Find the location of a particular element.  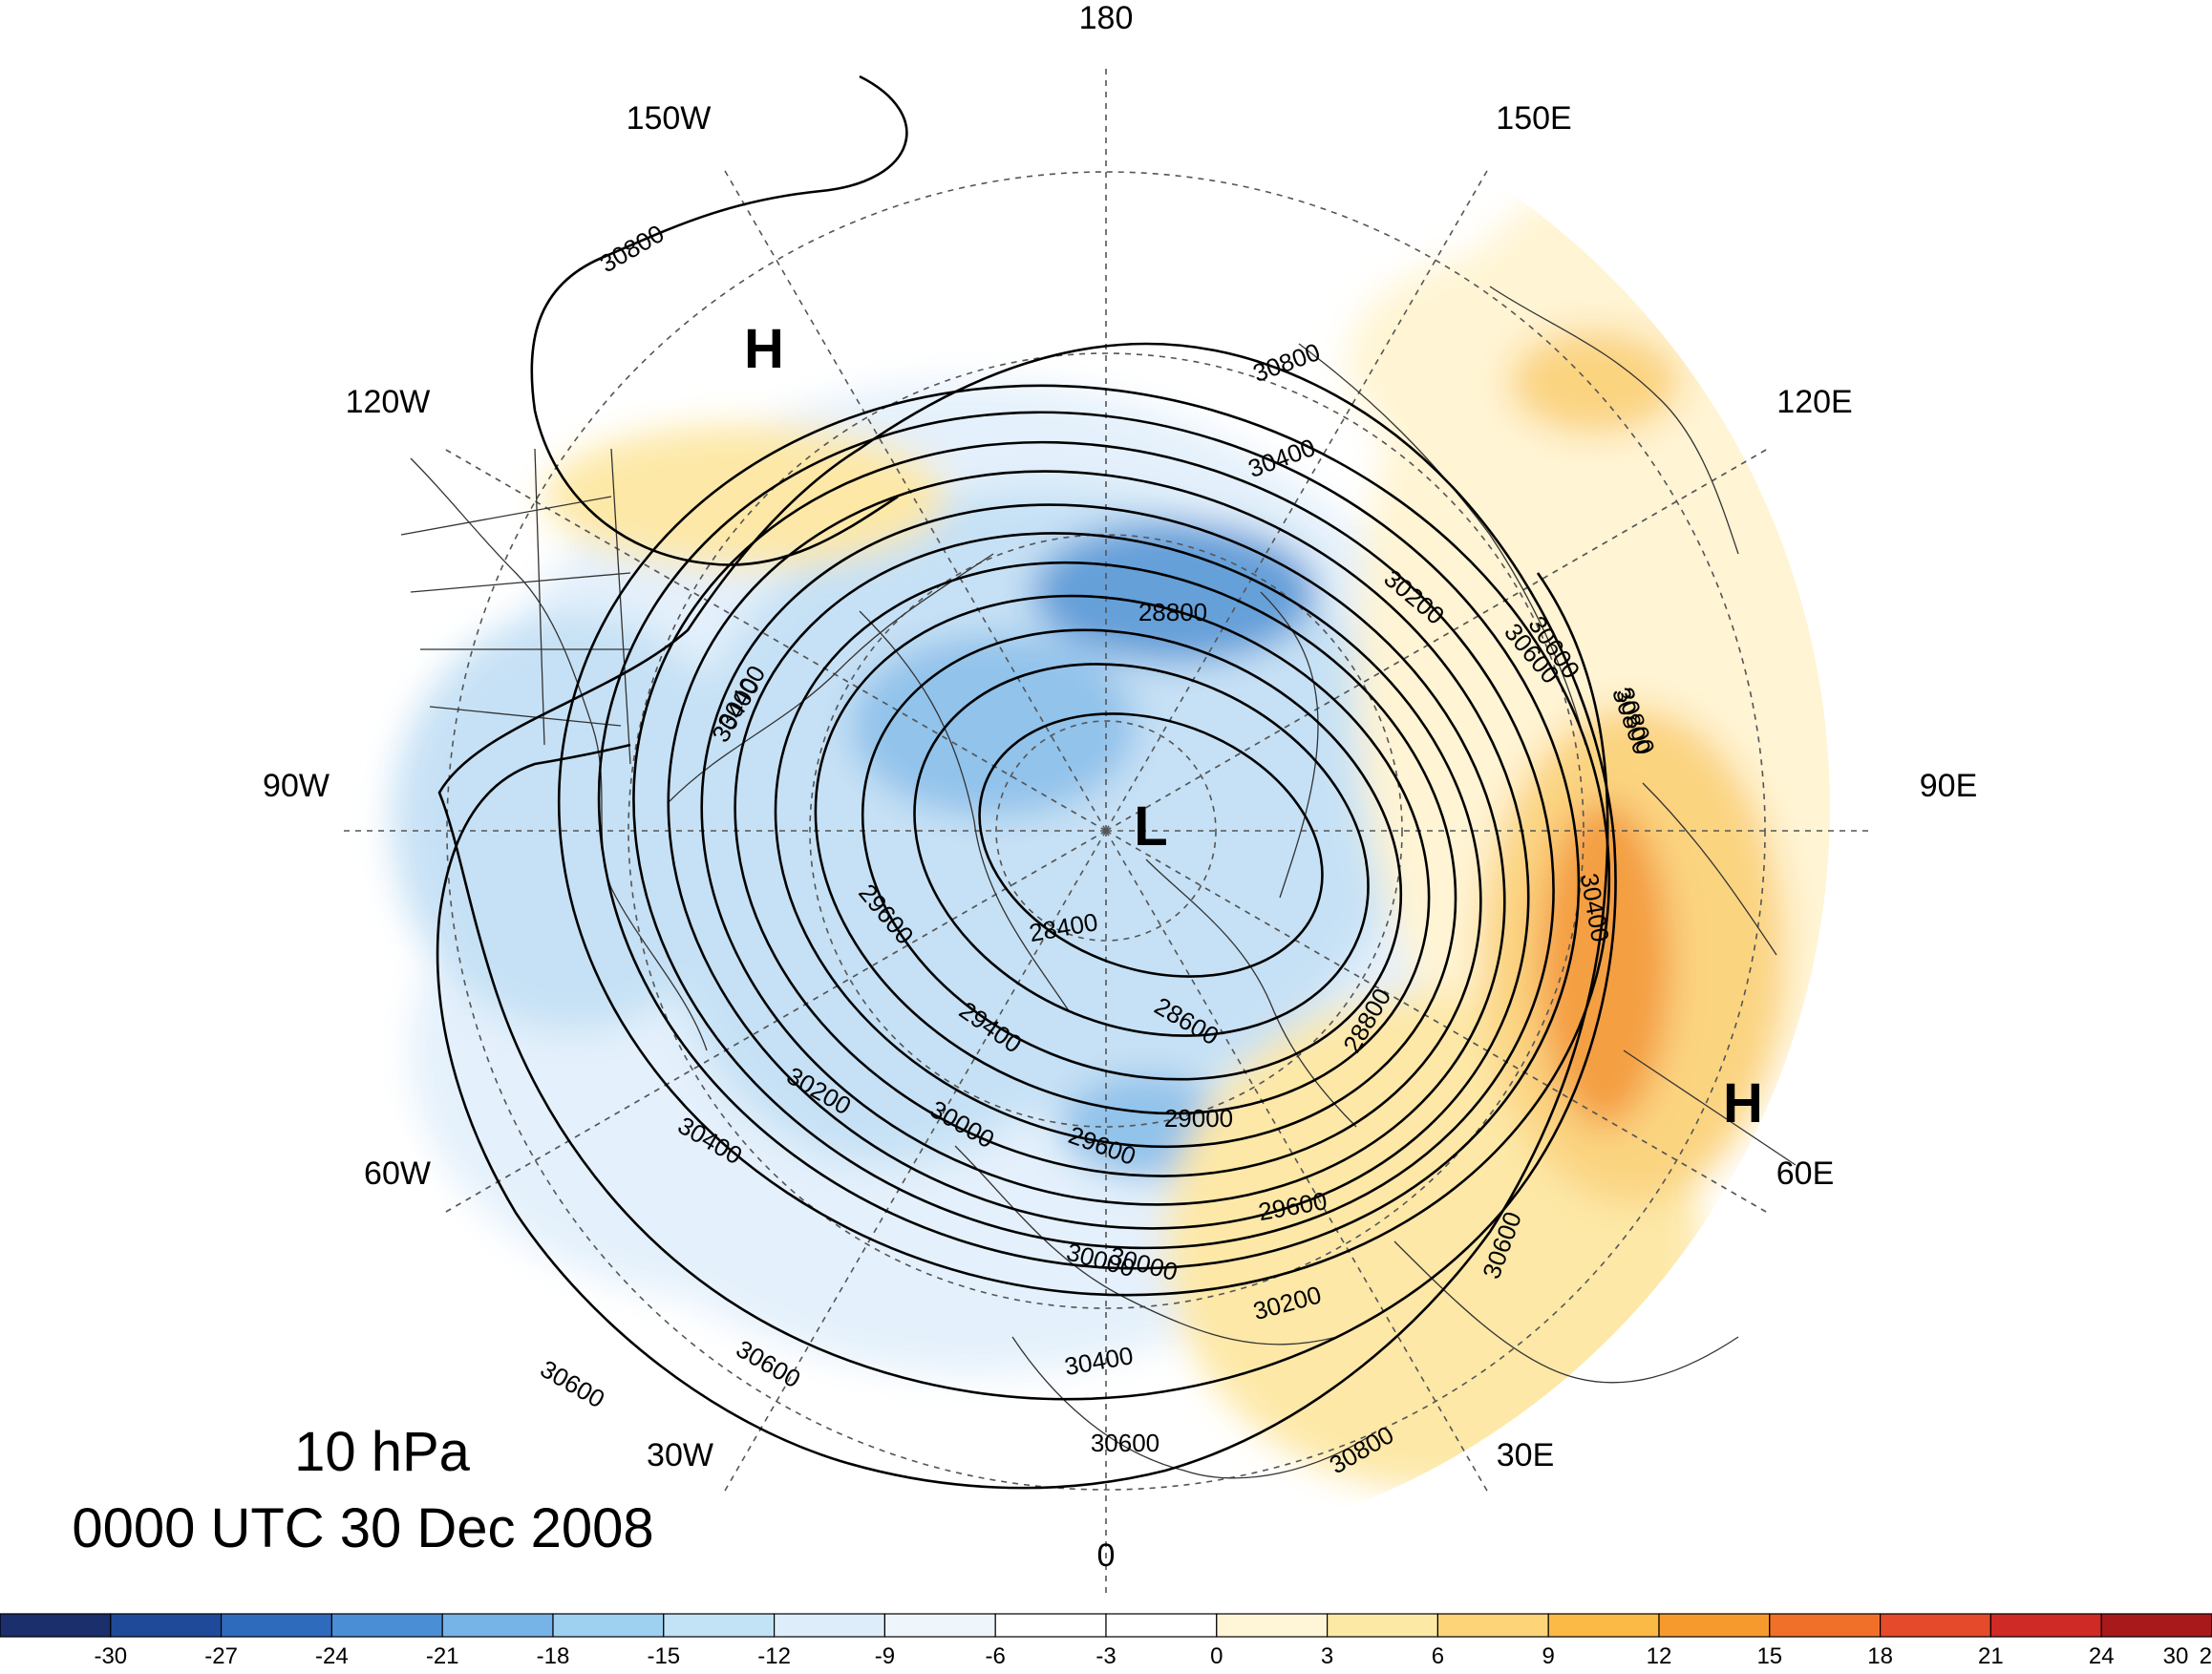

colorbar-tick-label: -15 is located at coordinates (663, 1656).